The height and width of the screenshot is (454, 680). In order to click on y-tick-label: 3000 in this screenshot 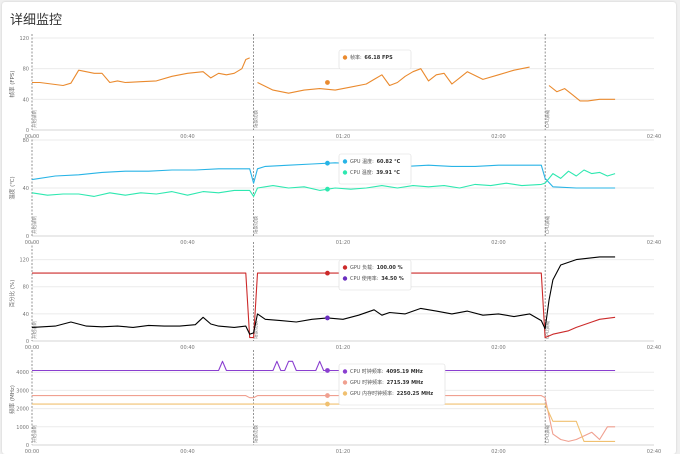, I will do `click(22, 391)`.